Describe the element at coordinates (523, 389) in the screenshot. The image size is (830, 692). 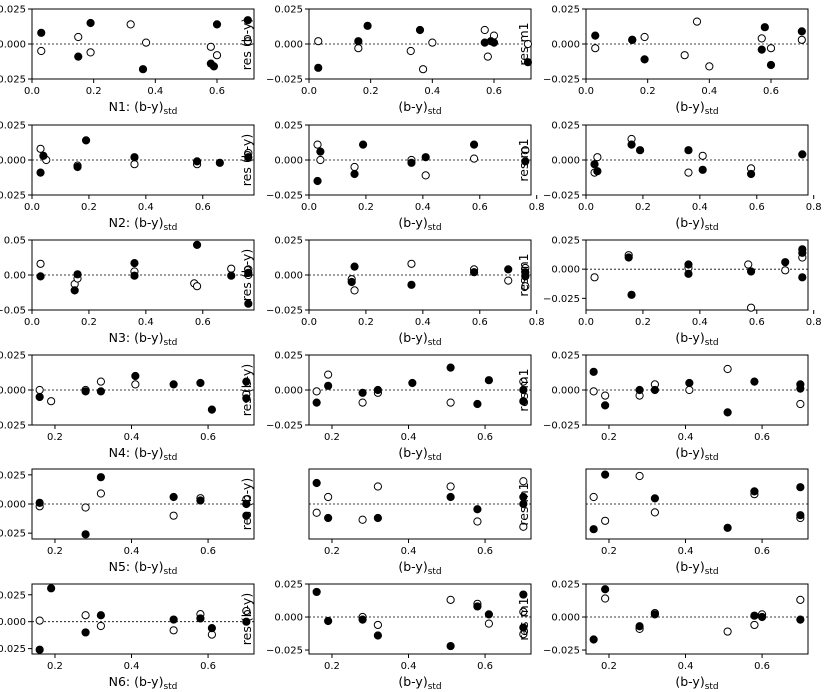
I see `y-axis-label: res m1` at that location.